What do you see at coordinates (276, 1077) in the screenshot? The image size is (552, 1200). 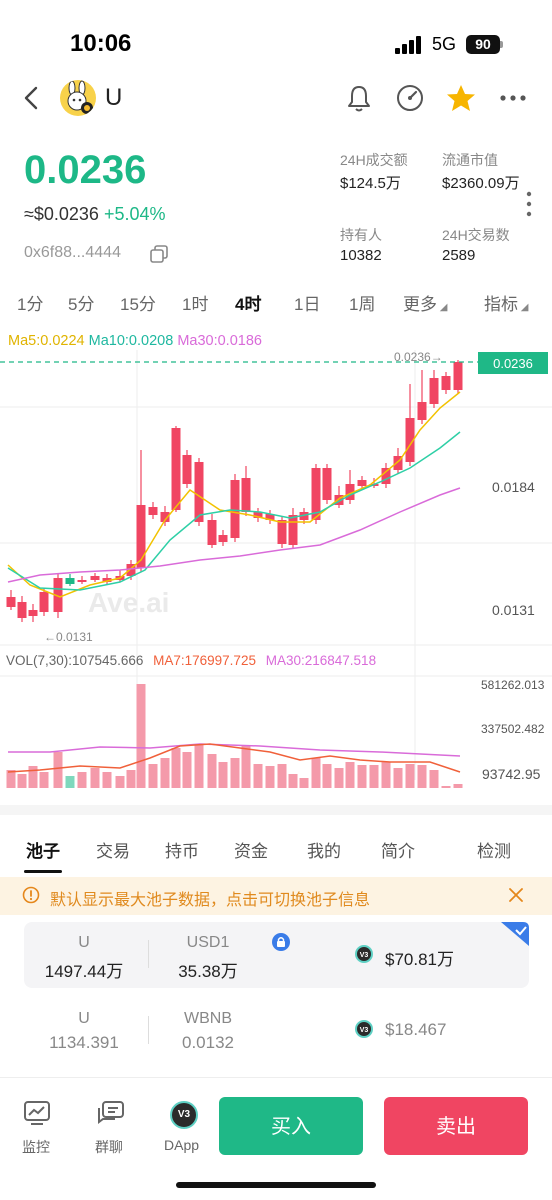 I see `bottom-separator` at bounding box center [276, 1077].